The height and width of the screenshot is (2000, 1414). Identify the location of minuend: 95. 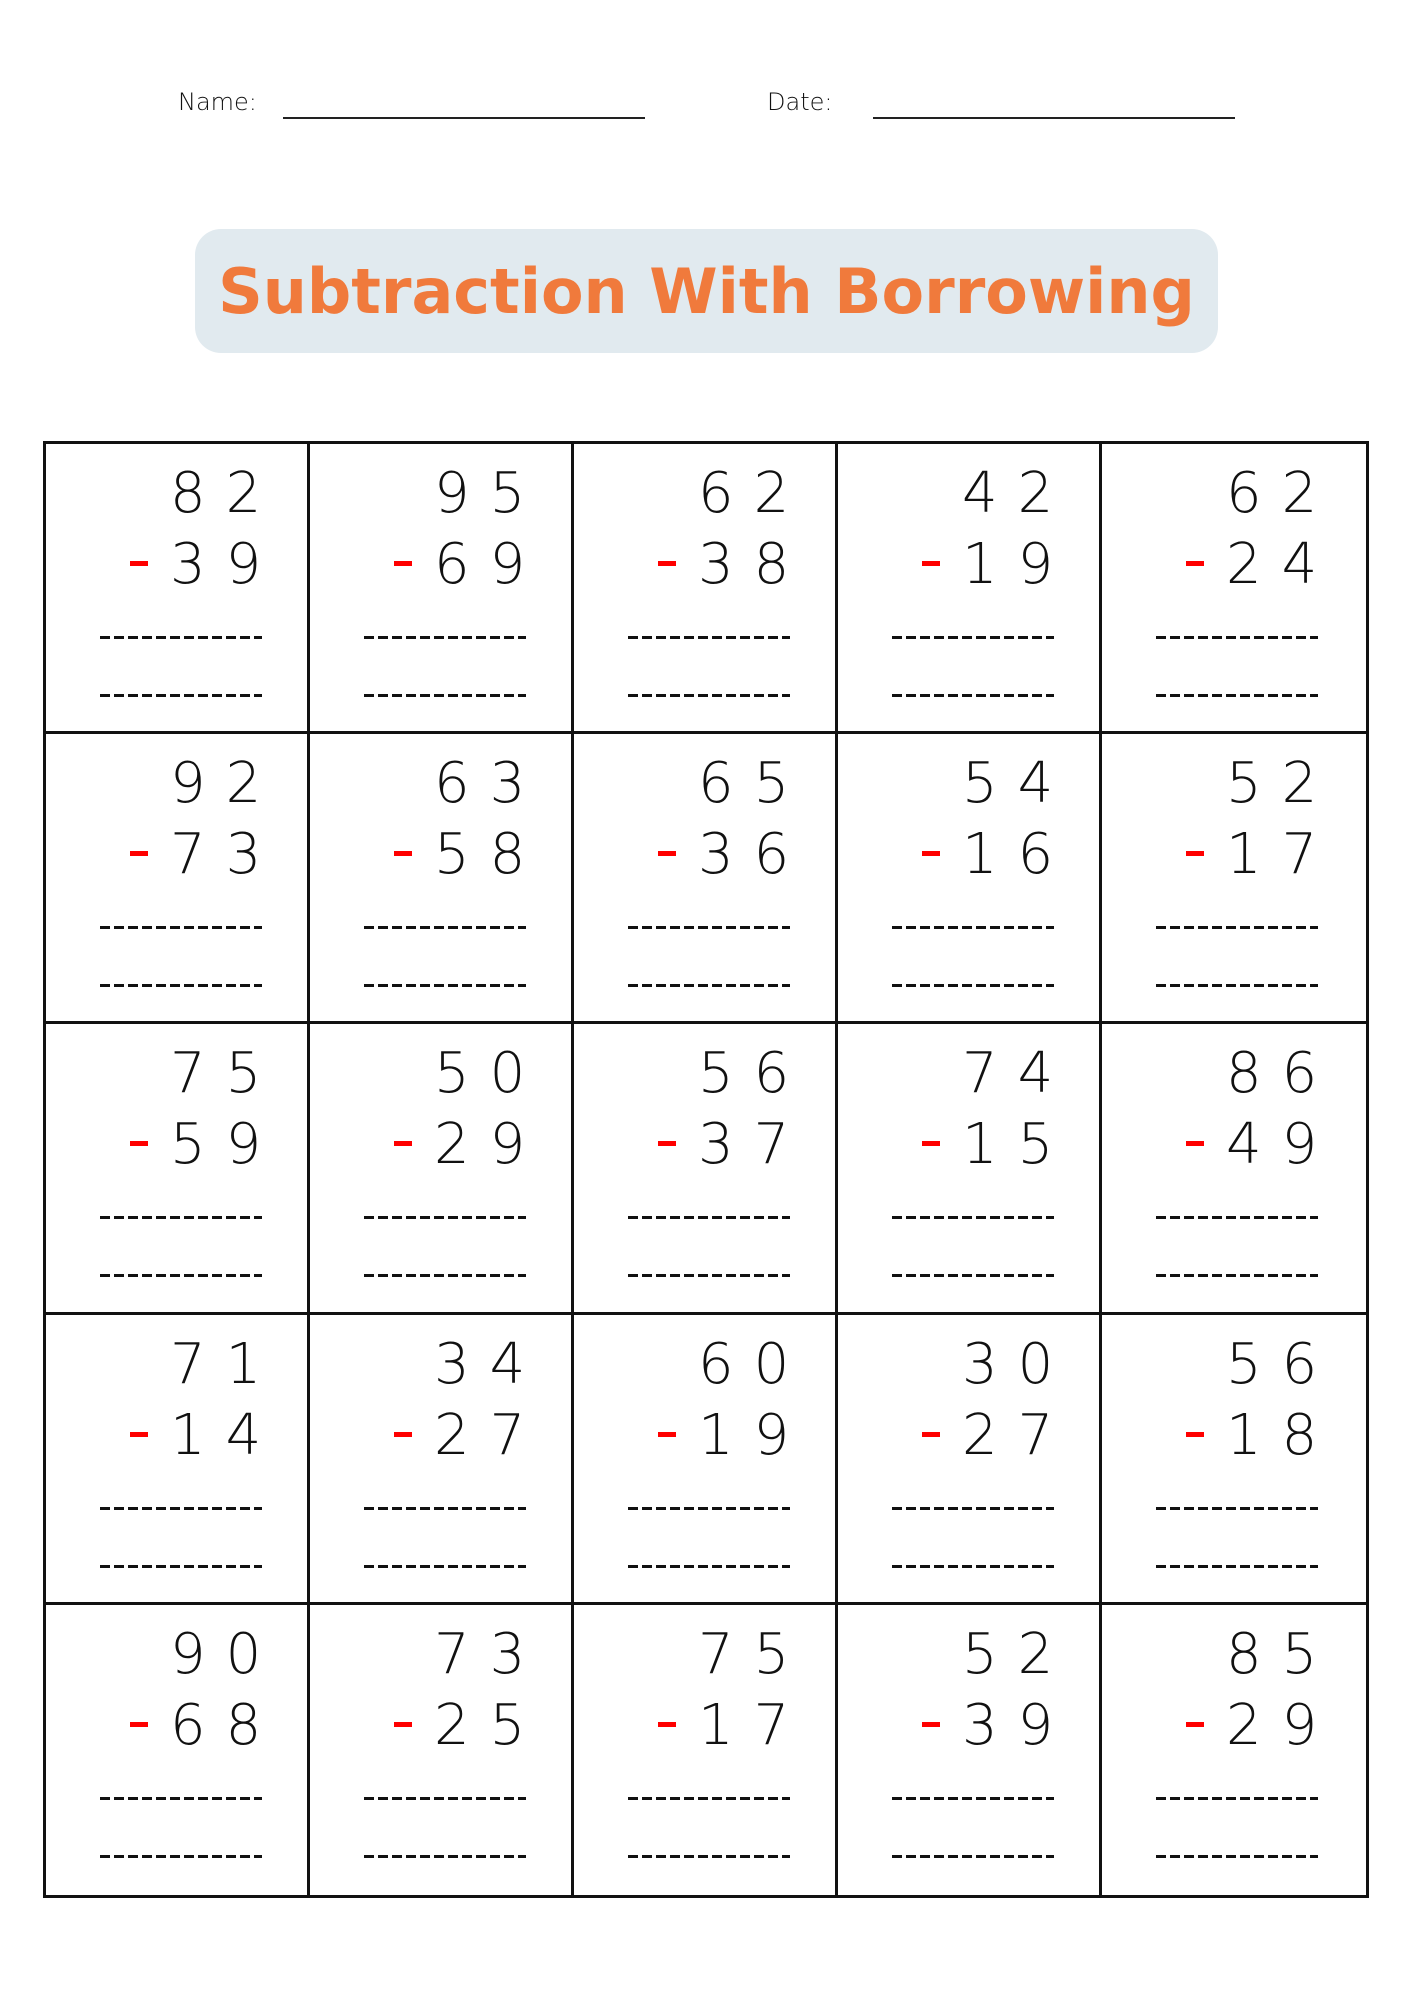
(490, 493).